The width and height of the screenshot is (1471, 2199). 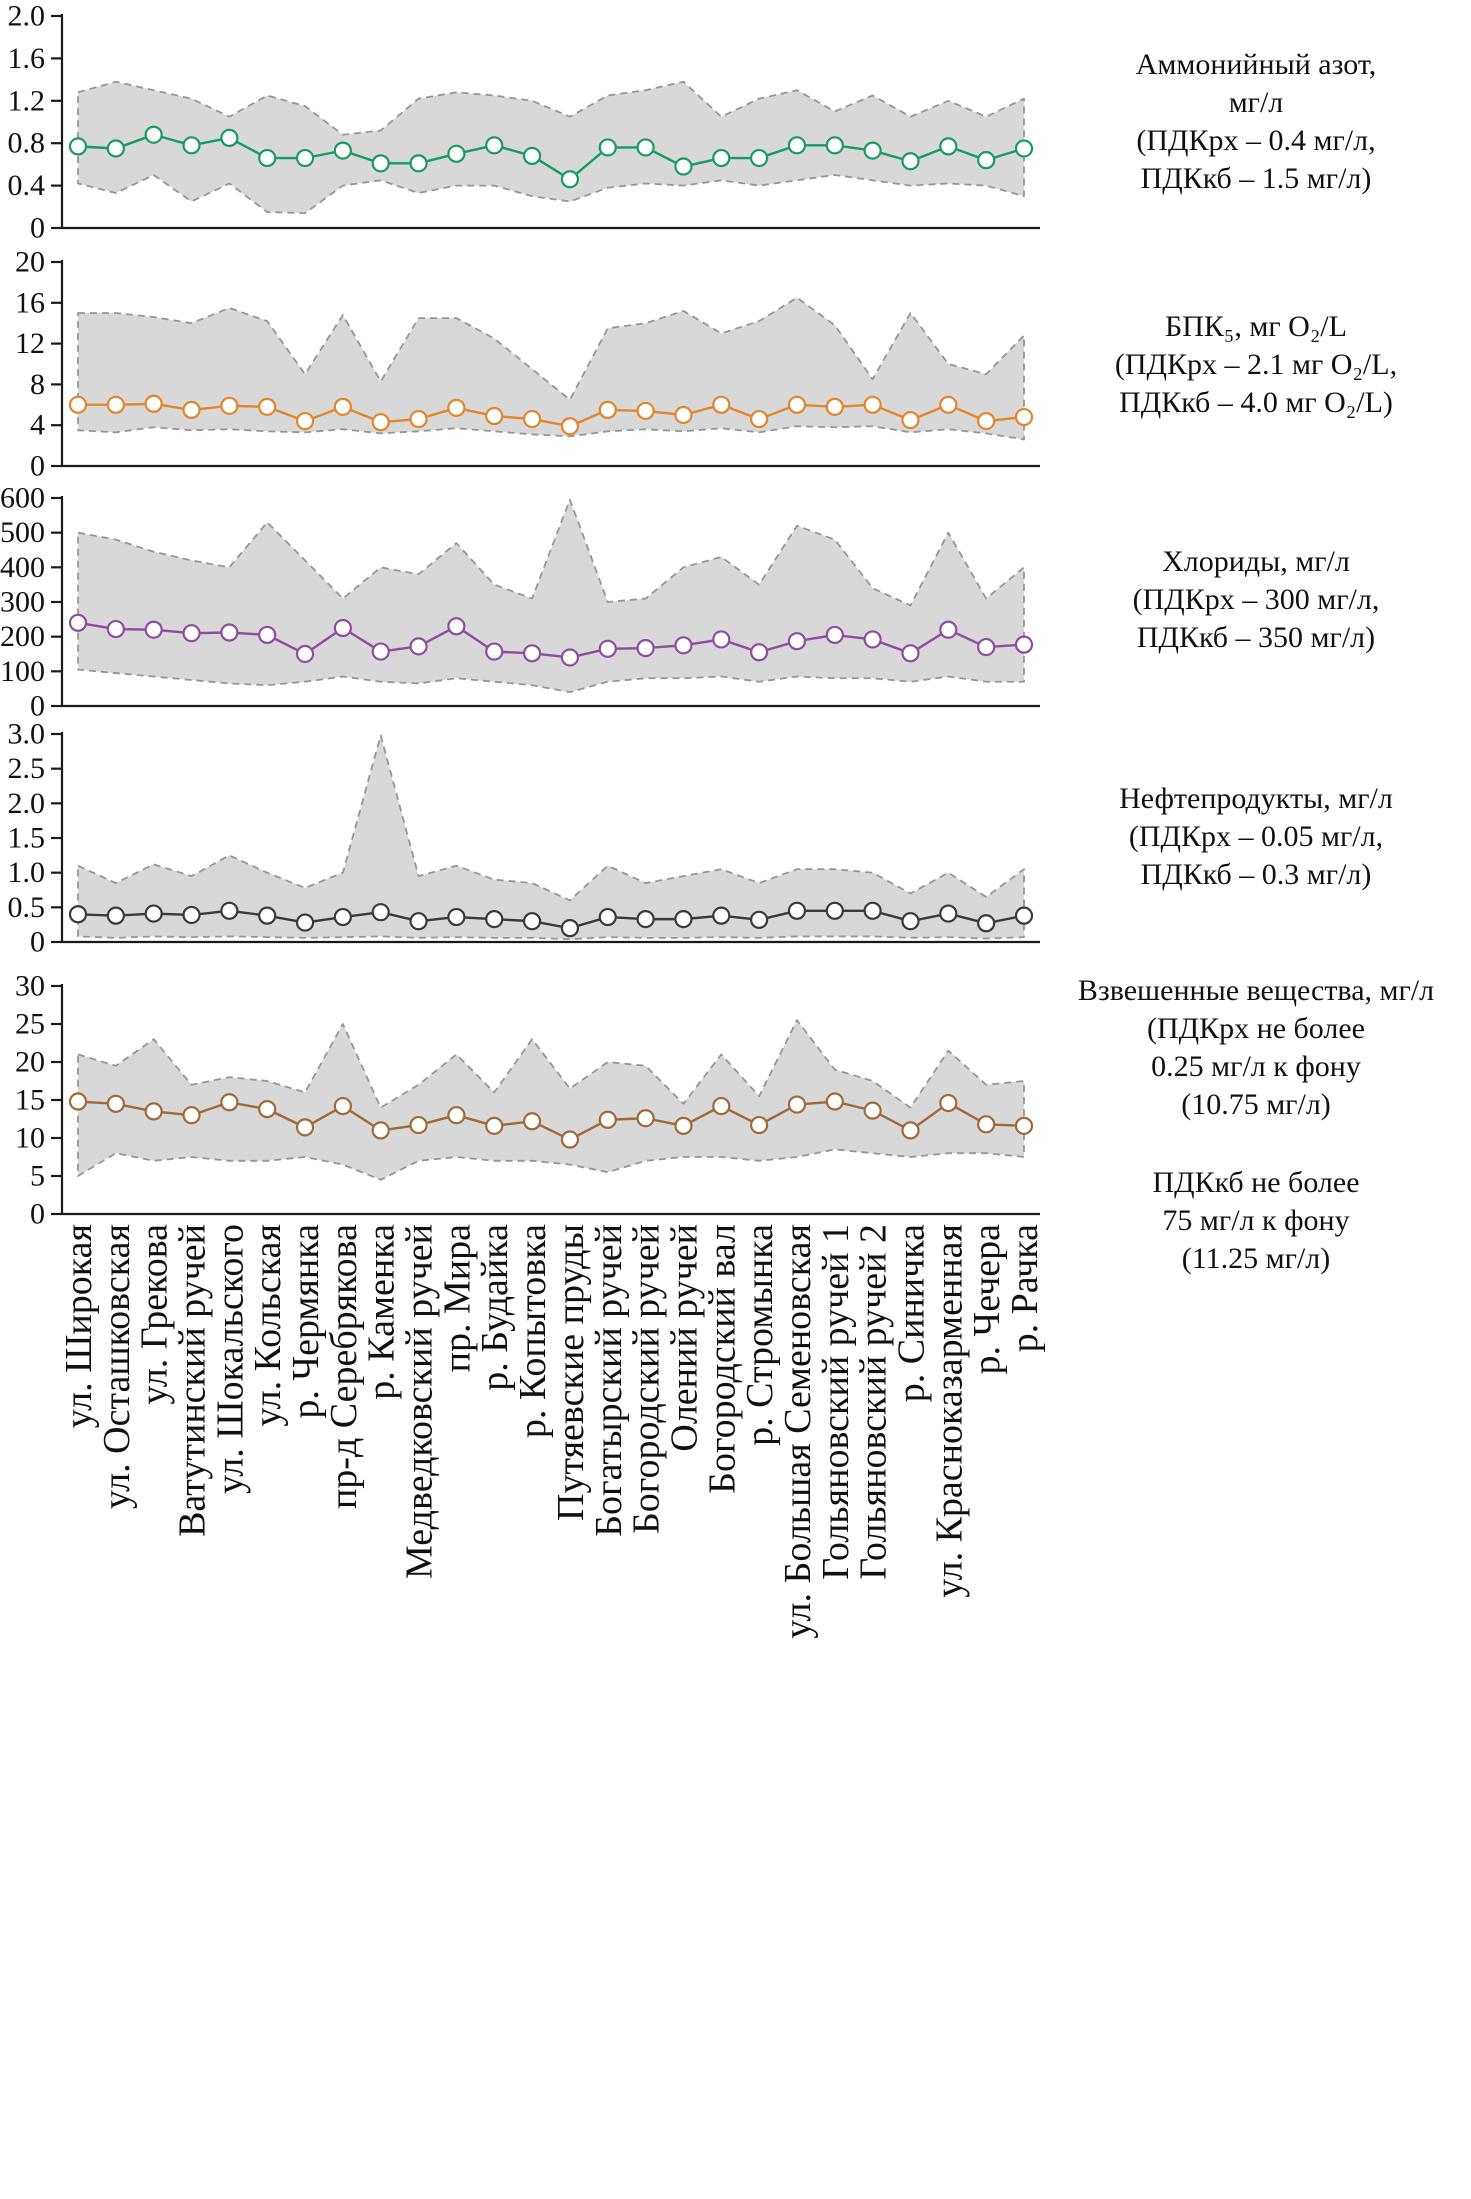 What do you see at coordinates (155, 1314) in the screenshot?
I see `x-tick-label: ул. Грекова` at bounding box center [155, 1314].